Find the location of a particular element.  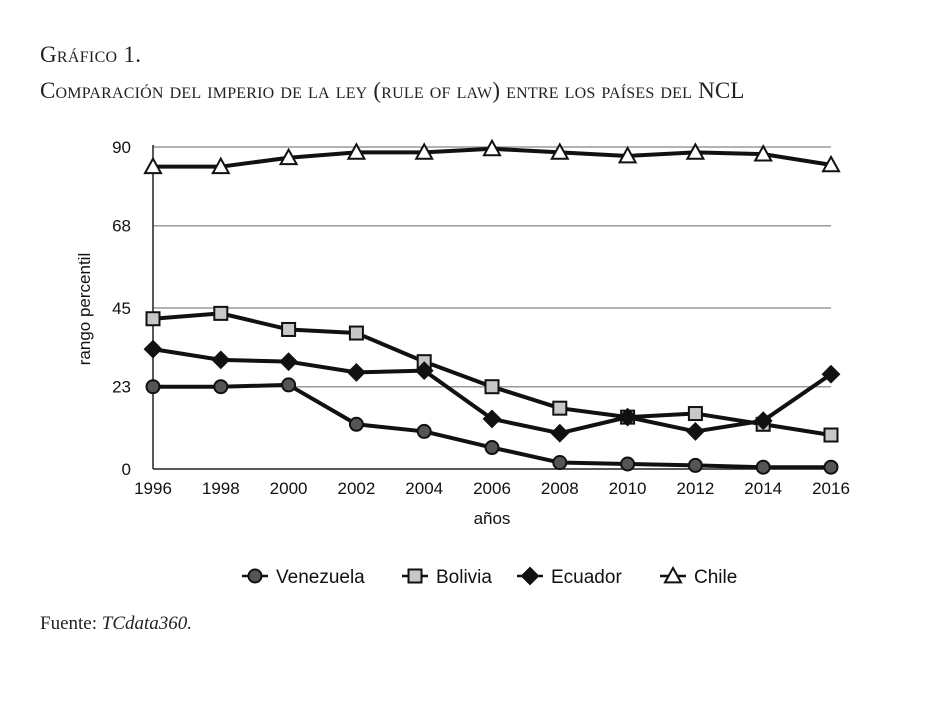

legend-item-bolivia: Bolivia is located at coordinates (447, 577).